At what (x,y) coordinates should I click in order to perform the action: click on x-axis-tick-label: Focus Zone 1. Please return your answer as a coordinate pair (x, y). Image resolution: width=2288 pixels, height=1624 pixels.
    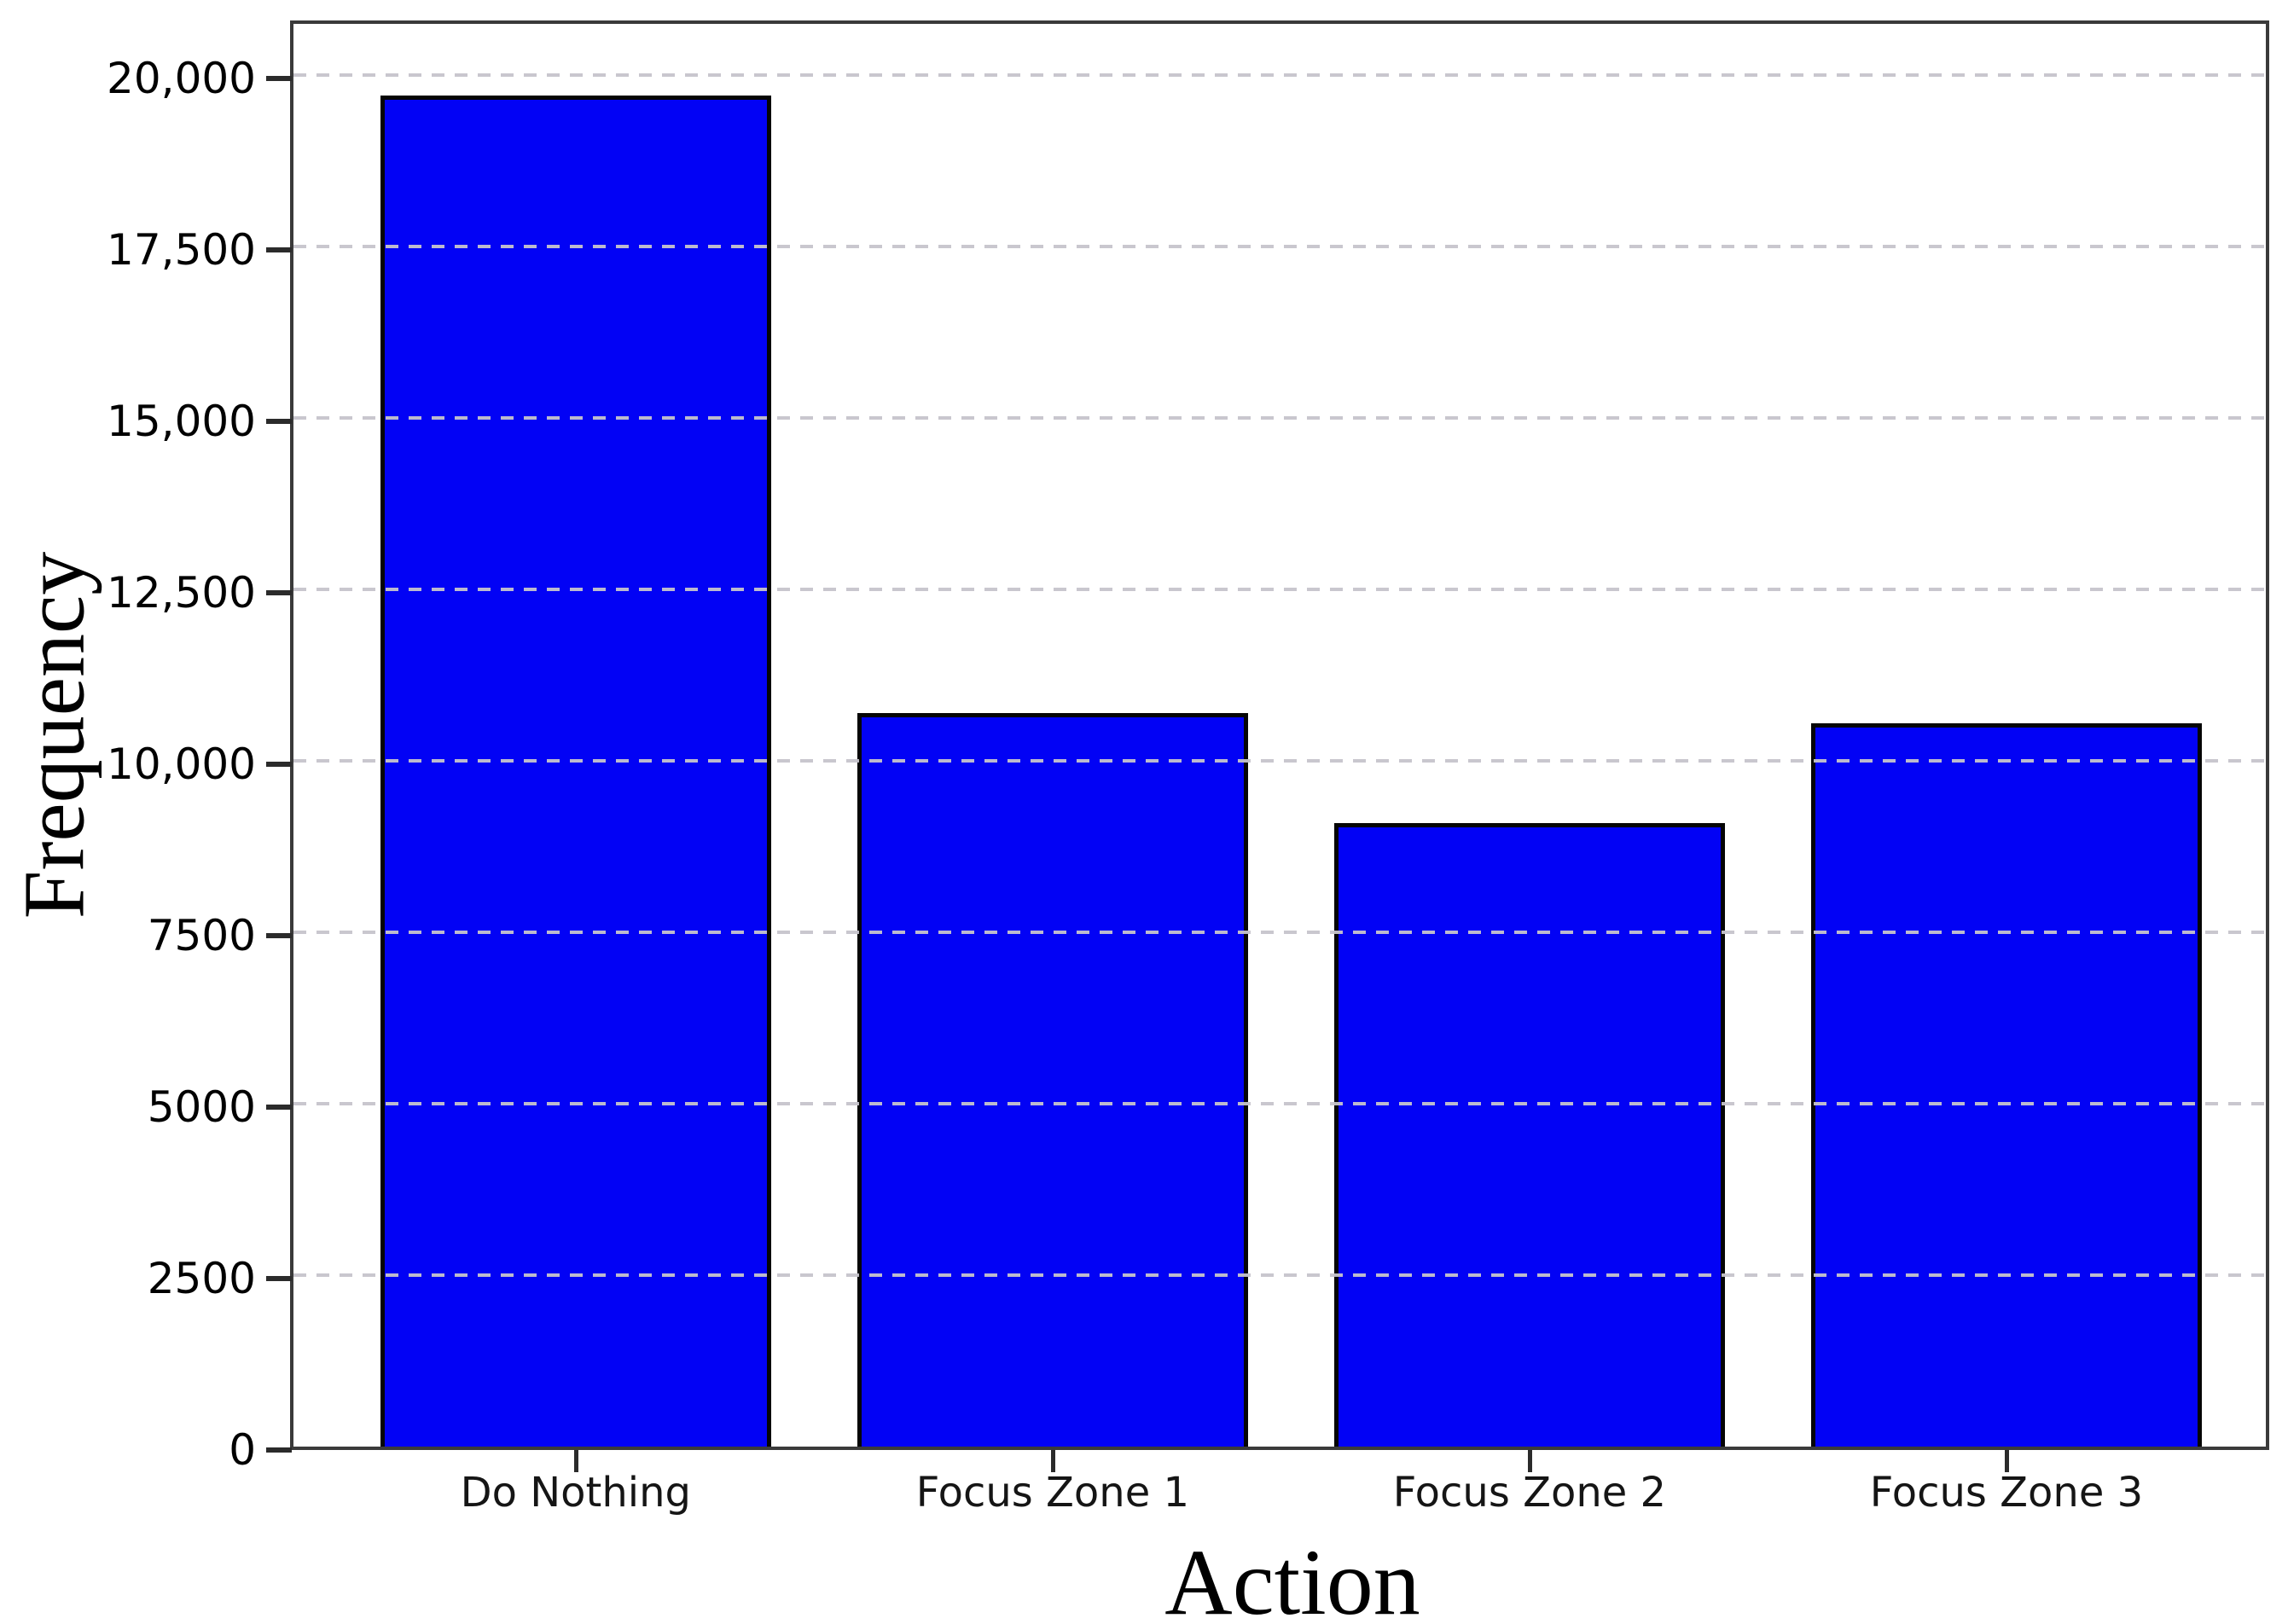
    Looking at the image, I should click on (1052, 1493).